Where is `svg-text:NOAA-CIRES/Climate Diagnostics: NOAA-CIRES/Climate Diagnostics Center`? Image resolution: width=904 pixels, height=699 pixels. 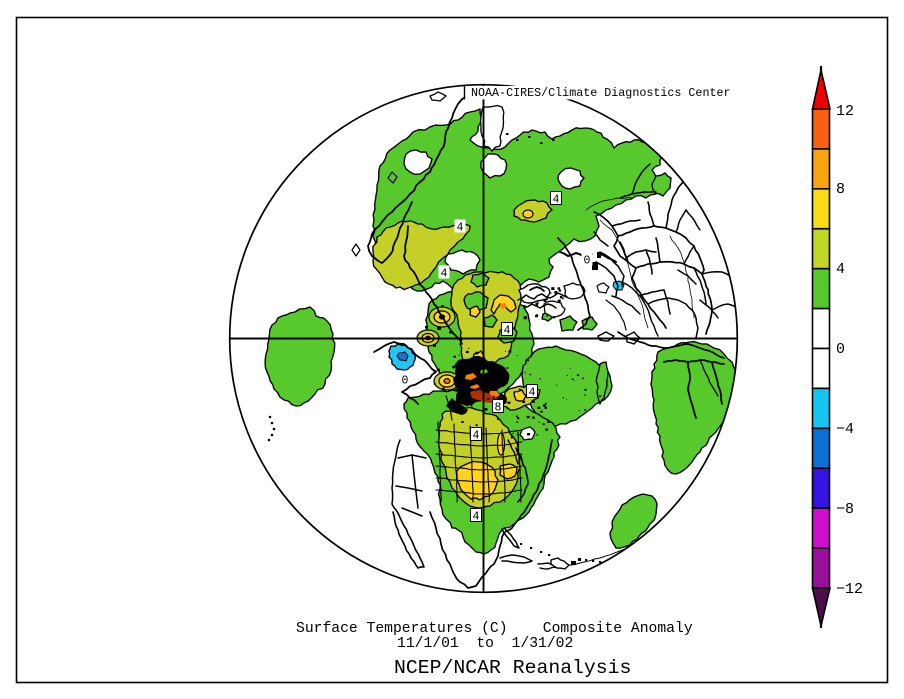
svg-text:NOAA-CIRES/Climate Diagnostics: NOAA-CIRES/Climate Diagnostics Center is located at coordinates (601, 93).